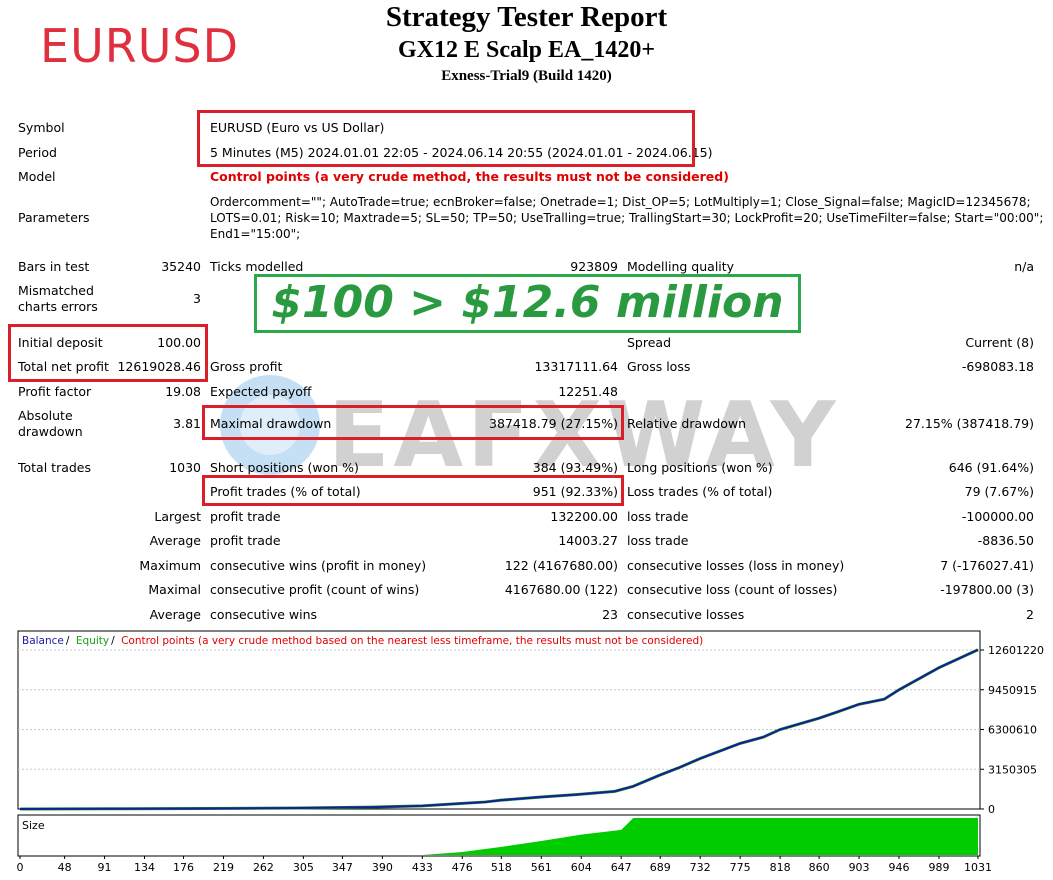  I want to click on y-tick-label: 6300610, so click(1012, 730).